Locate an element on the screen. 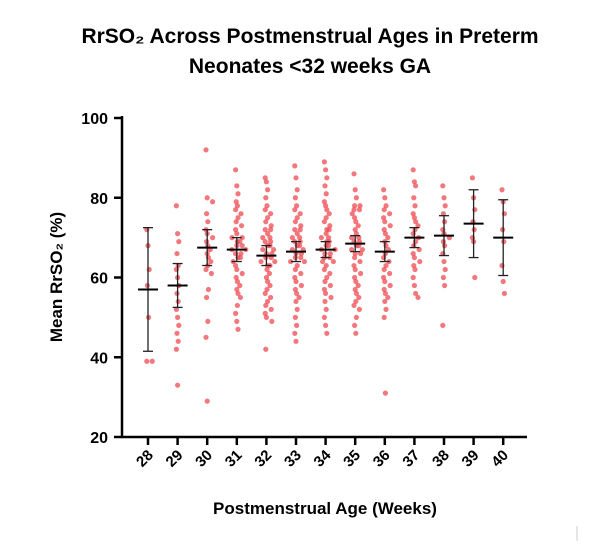 This screenshot has height=544, width=607. x-tick-label: 37 is located at coordinates (411, 459).